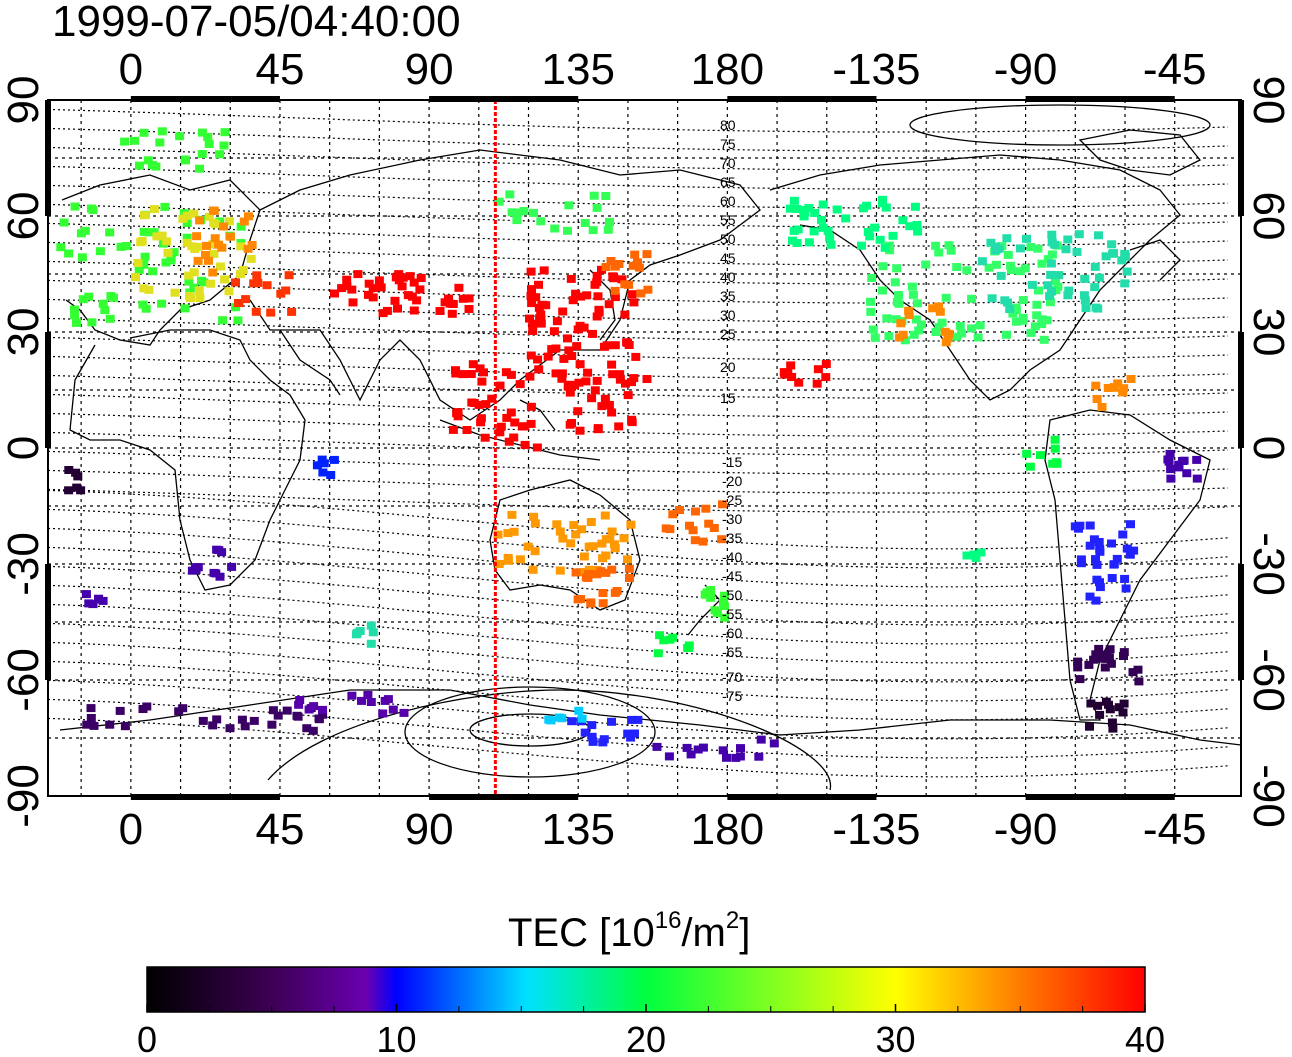 This screenshot has width=1292, height=1057. I want to click on contour-label: 35, so click(728, 296).